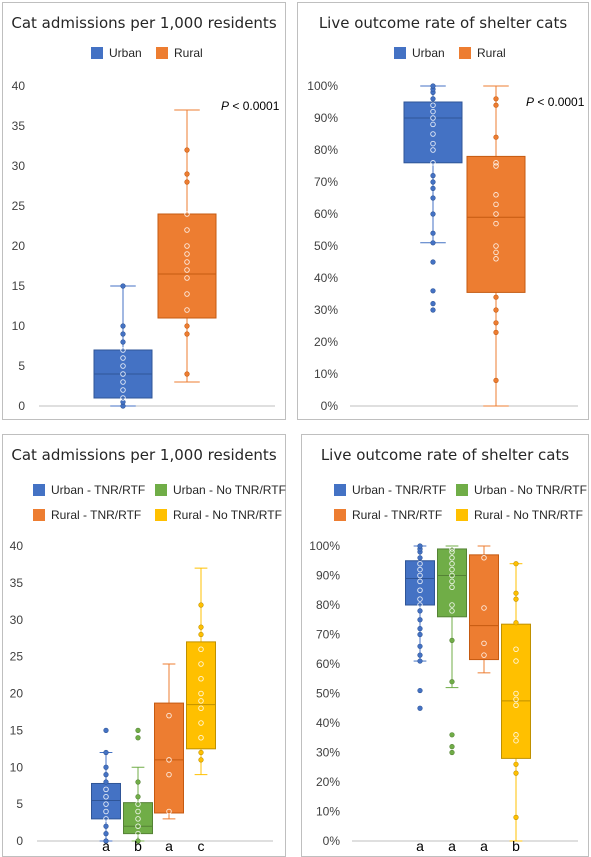  What do you see at coordinates (326, 182) in the screenshot?
I see `y-tick-label: 70%` at bounding box center [326, 182].